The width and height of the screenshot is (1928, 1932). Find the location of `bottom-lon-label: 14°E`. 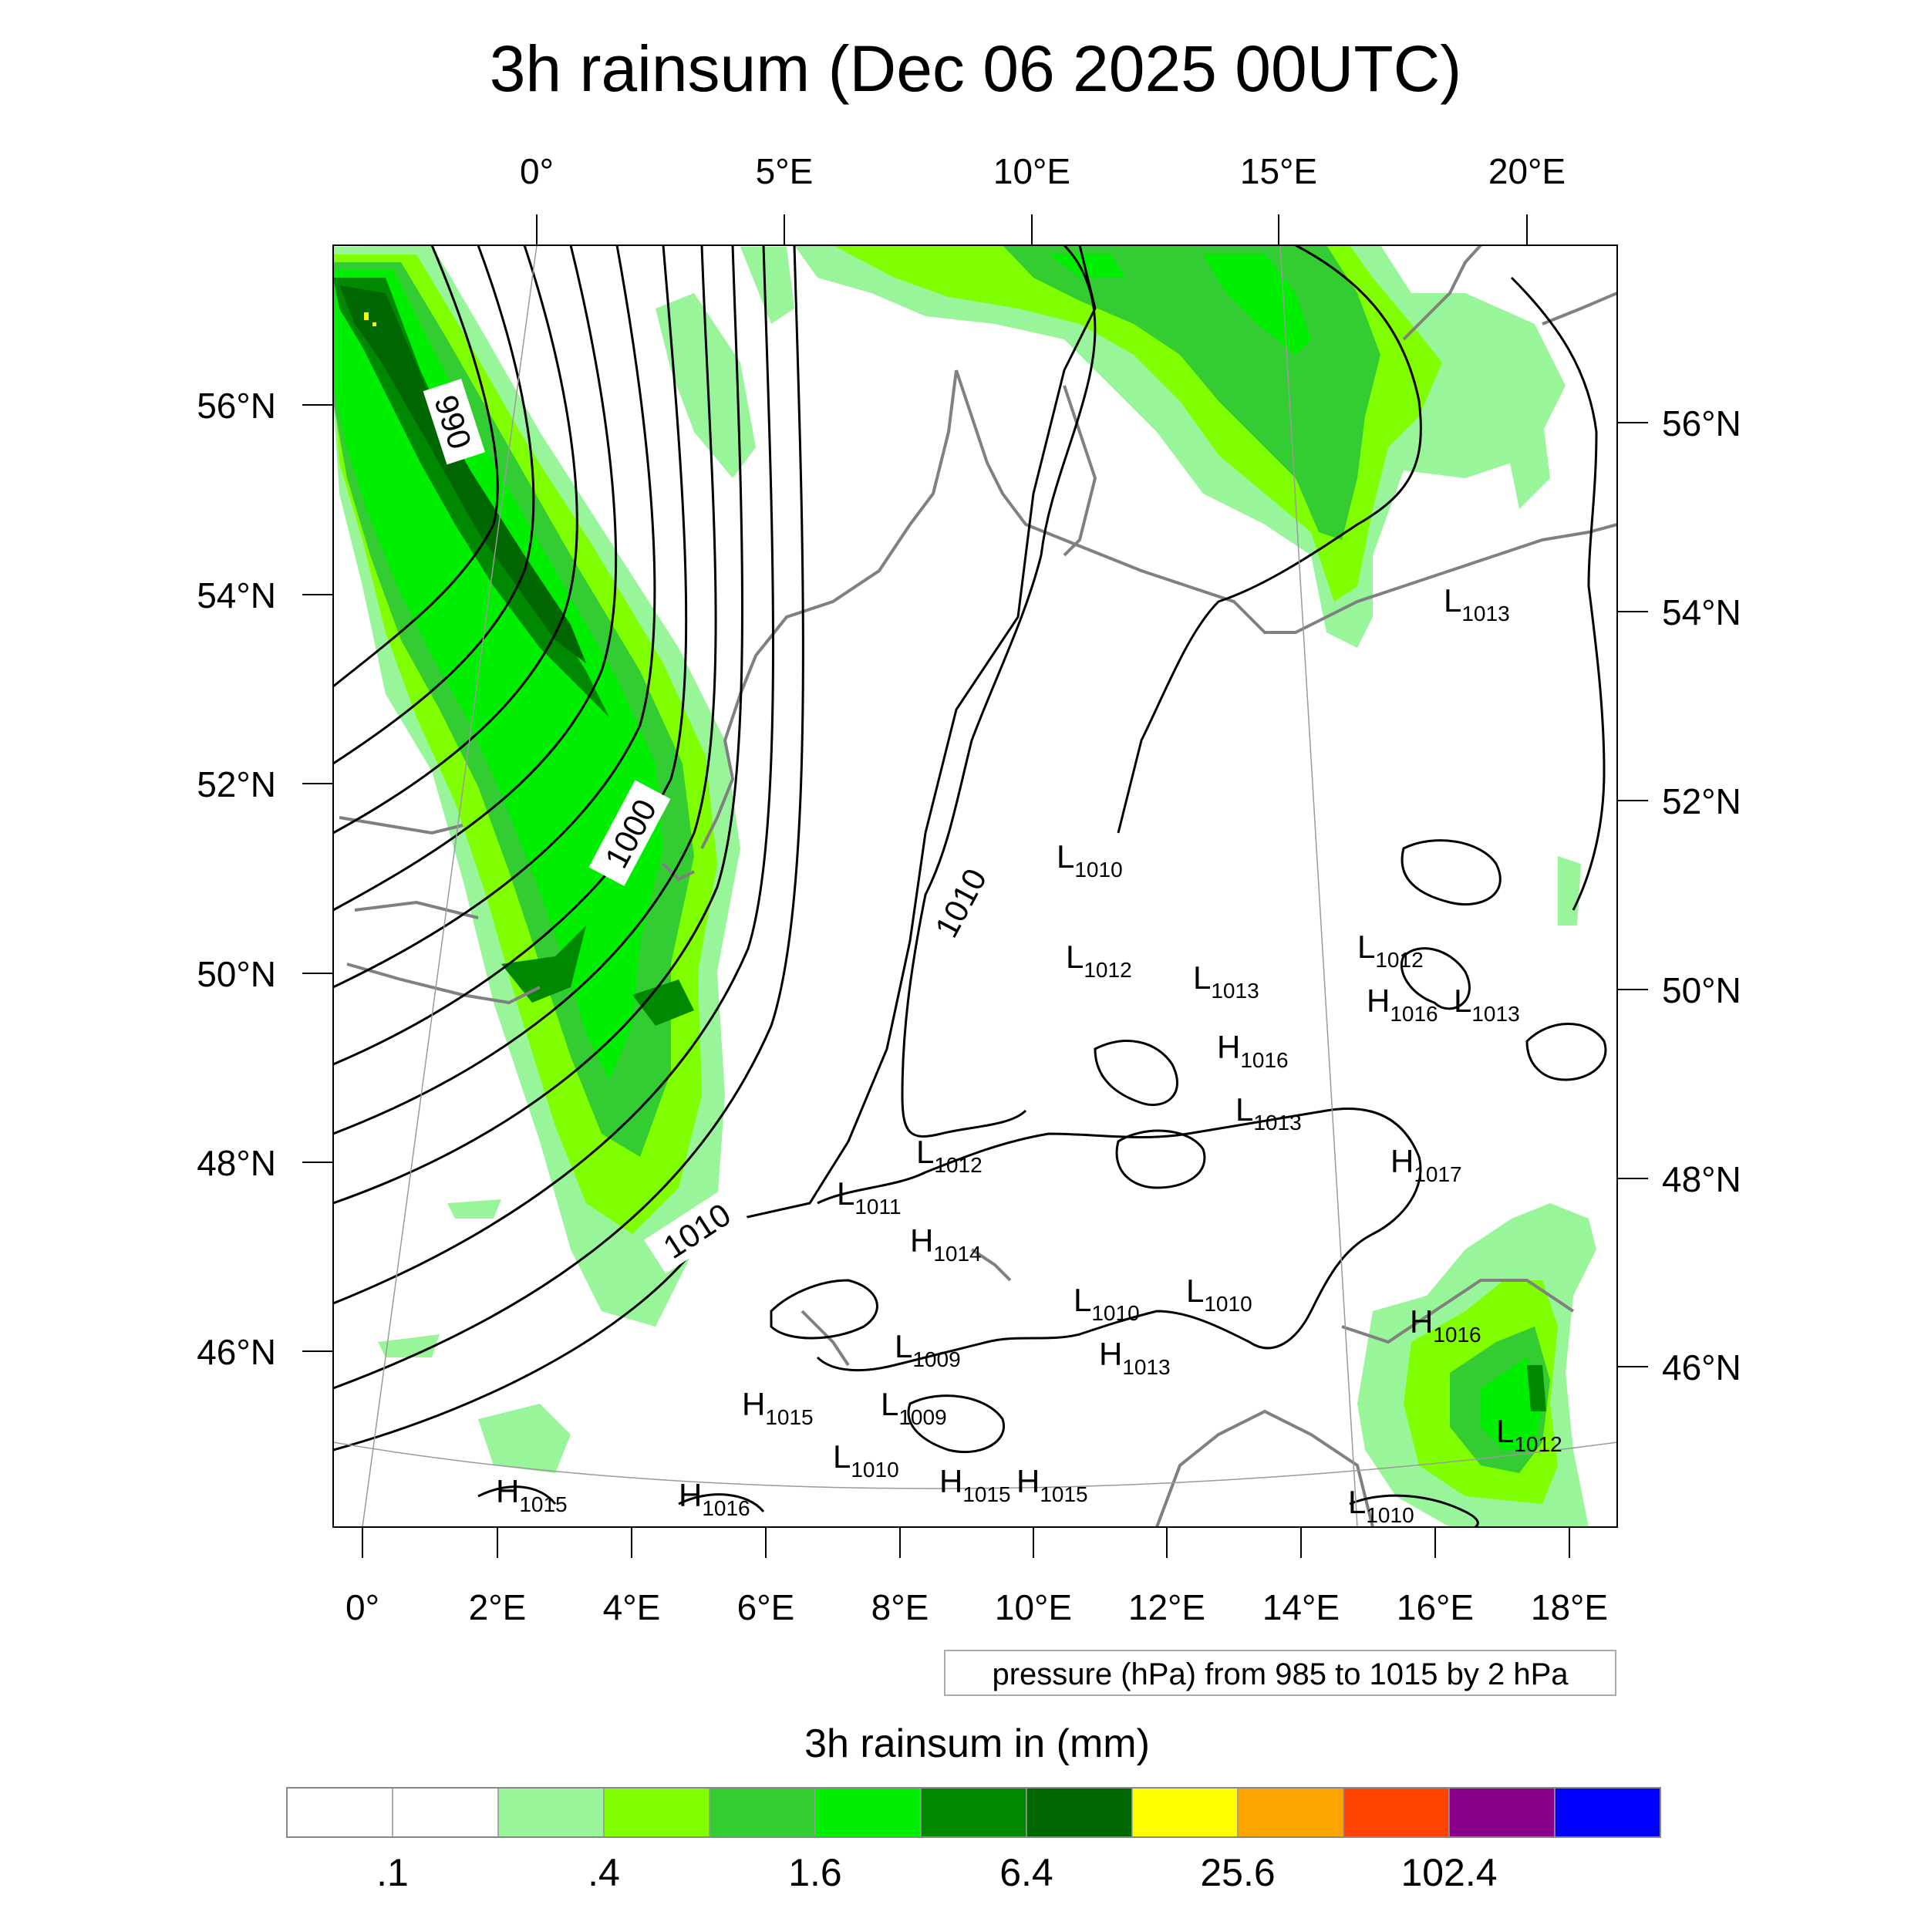

bottom-lon-label: 14°E is located at coordinates (1301, 1607).